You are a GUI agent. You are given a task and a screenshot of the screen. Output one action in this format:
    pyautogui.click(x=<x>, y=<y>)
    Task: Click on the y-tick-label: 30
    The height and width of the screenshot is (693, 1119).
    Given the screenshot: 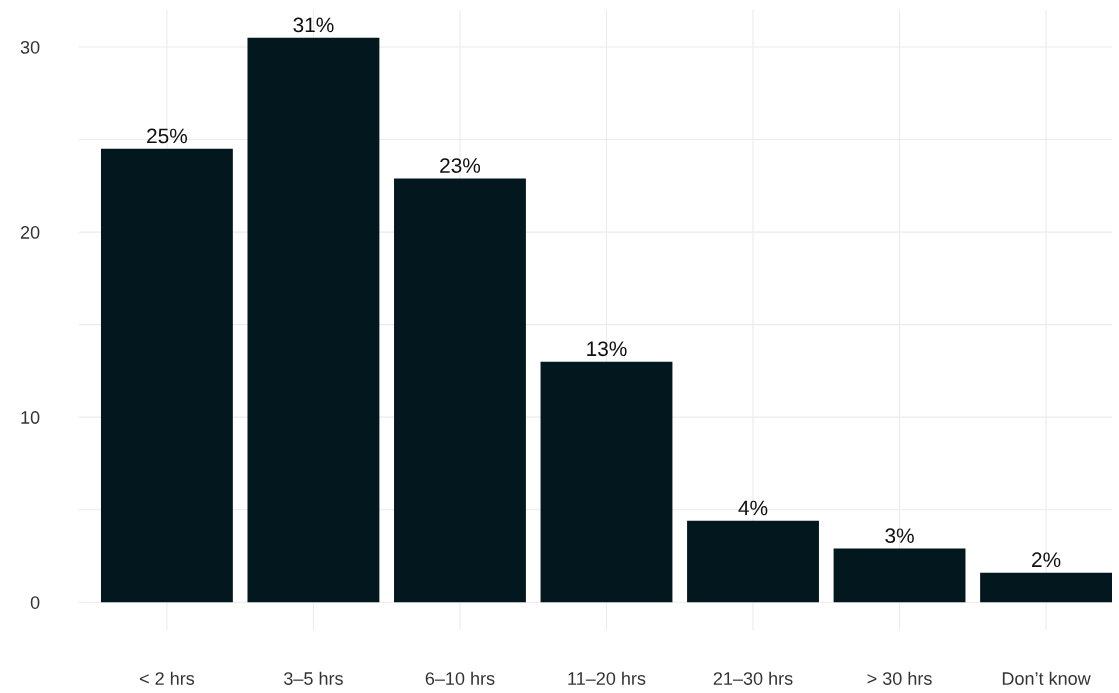 What is the action you would take?
    pyautogui.click(x=30, y=47)
    